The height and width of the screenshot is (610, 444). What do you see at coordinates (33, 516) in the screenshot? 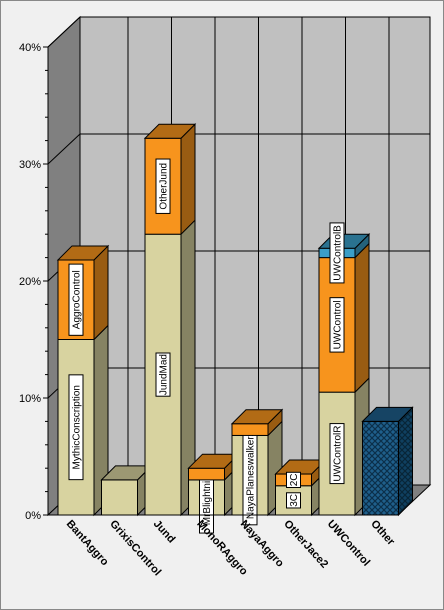
I see `y-tick-label: 0%` at bounding box center [33, 516].